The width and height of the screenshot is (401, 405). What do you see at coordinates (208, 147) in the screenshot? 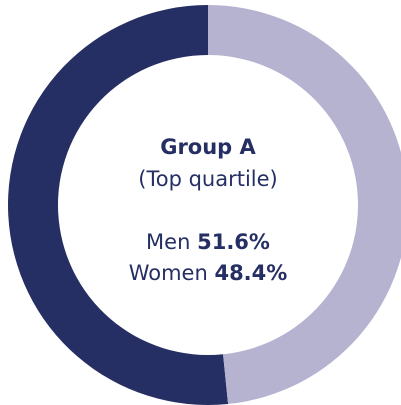
I see `chart-title: Group A` at bounding box center [208, 147].